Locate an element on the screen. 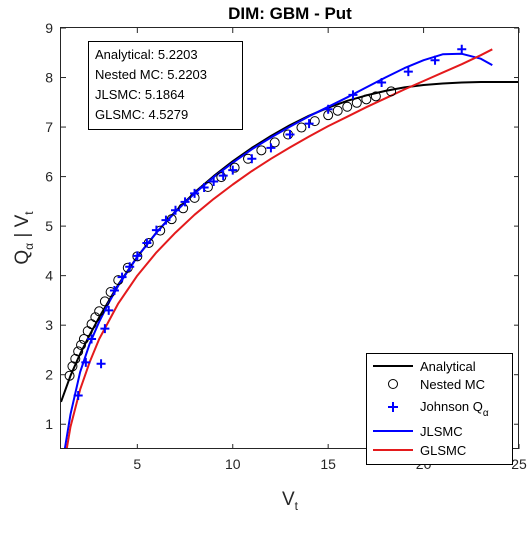 The height and width of the screenshot is (535, 532). y-axis-label-sub2: t is located at coordinates (29, 213).